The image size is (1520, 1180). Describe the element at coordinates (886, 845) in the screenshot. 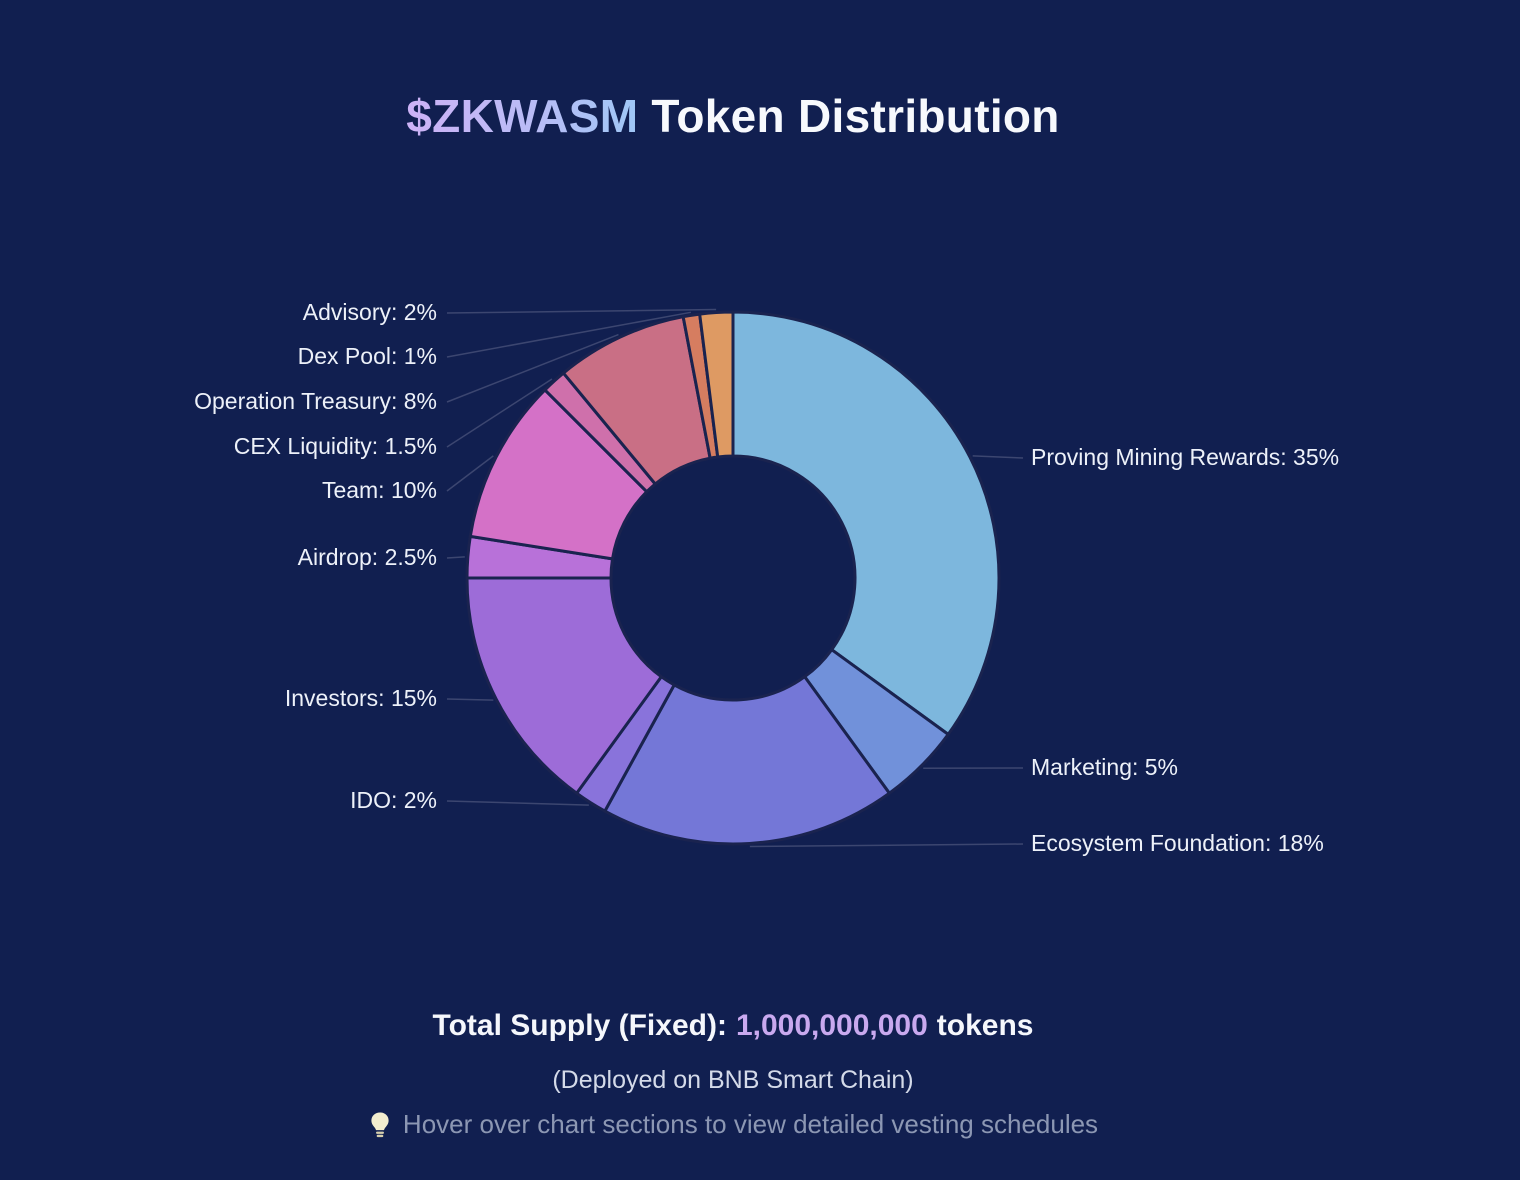

I see `leader-line-ecosystem-foundation` at that location.